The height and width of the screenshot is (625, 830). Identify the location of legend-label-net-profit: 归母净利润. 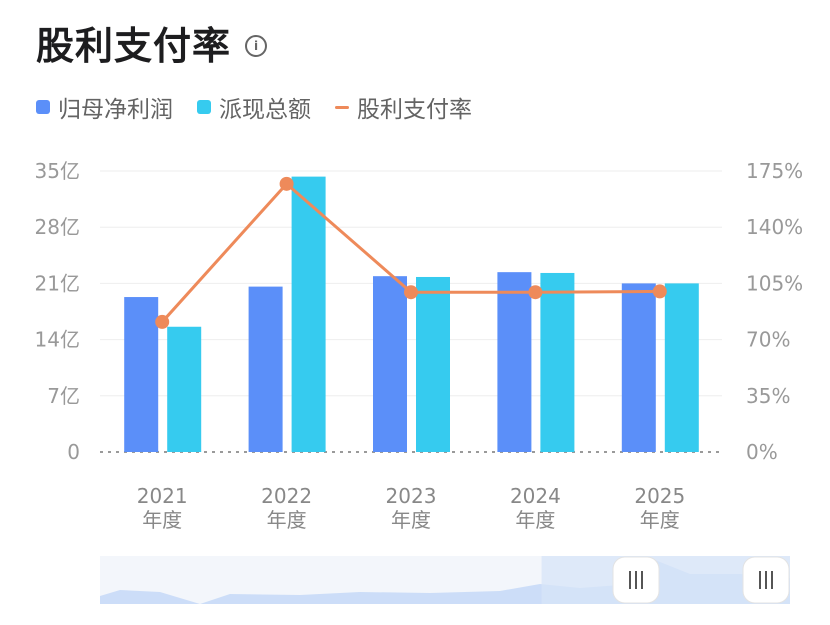
(115, 110).